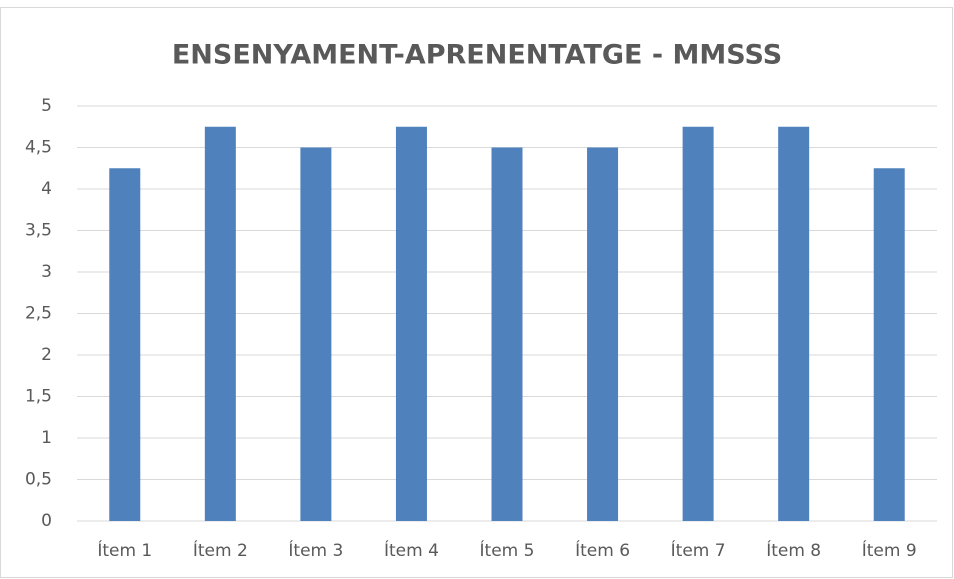 The height and width of the screenshot is (579, 954). Describe the element at coordinates (602, 550) in the screenshot. I see `x-tick-label: Ítem 6` at that location.